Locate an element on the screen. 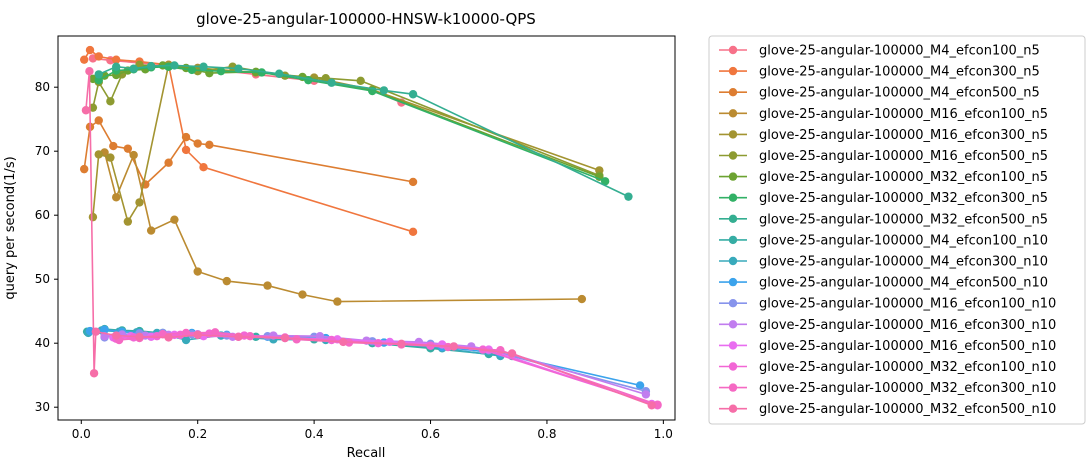 This screenshot has height=470, width=1091. series-line is located at coordinates (352, 124).